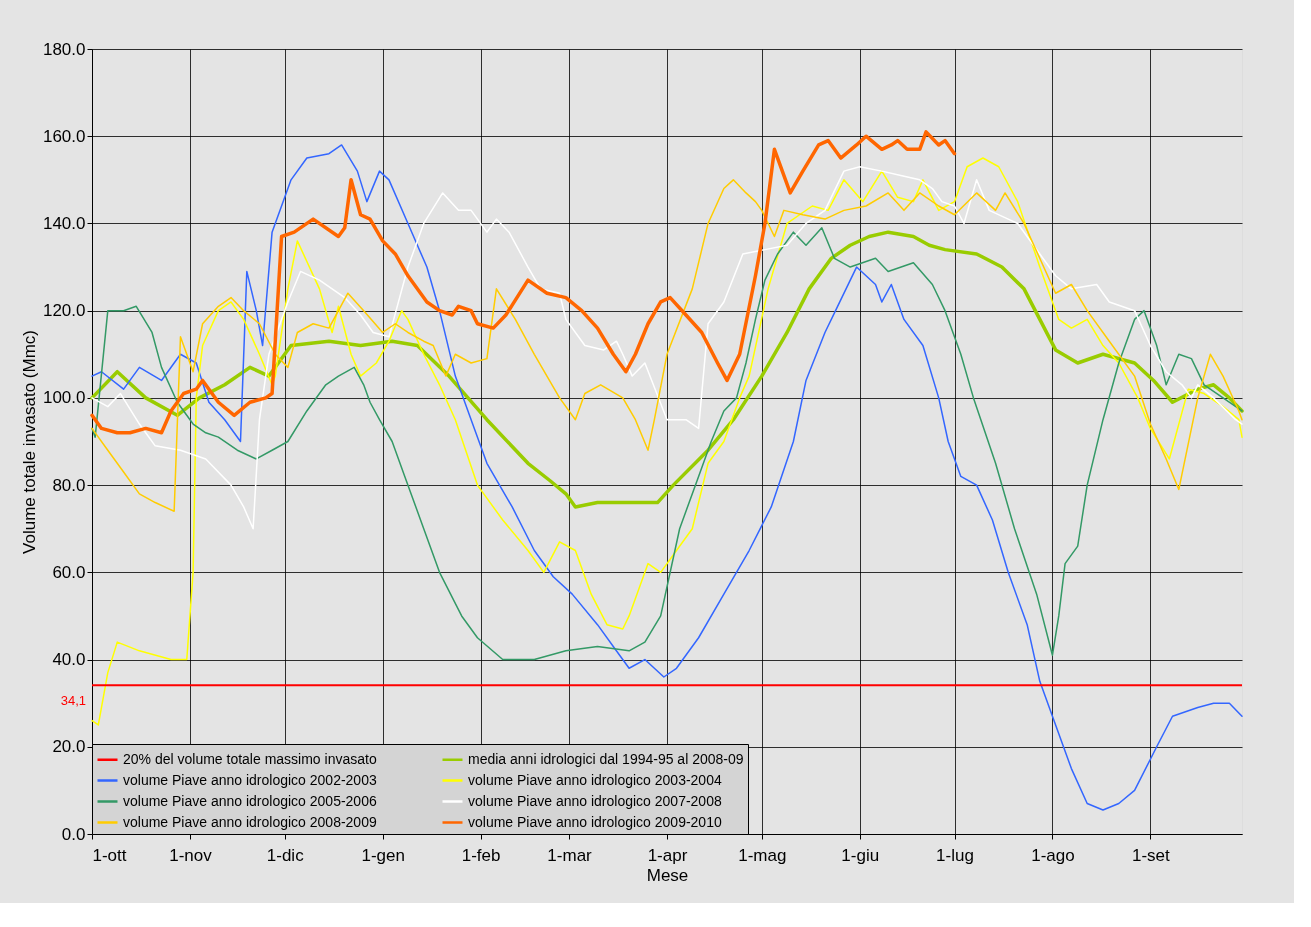 This screenshot has width=1311, height=927. What do you see at coordinates (250, 821) in the screenshot?
I see `legend-label: volume Piave anno idrologico 2008-2009` at bounding box center [250, 821].